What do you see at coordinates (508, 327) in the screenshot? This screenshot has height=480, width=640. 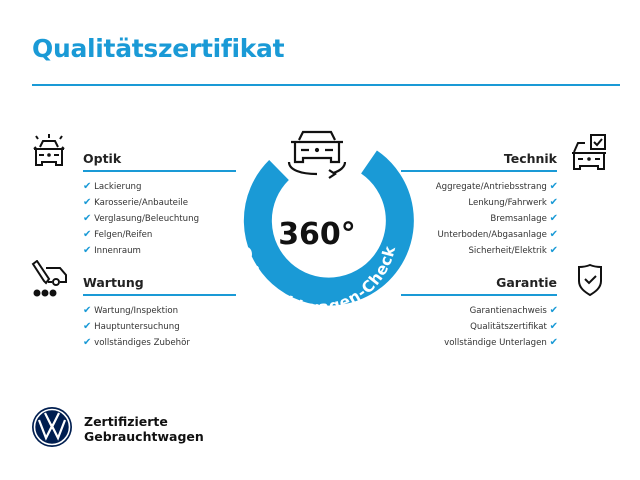 I see `list-item-label: Qualitätszertifikat` at bounding box center [508, 327].